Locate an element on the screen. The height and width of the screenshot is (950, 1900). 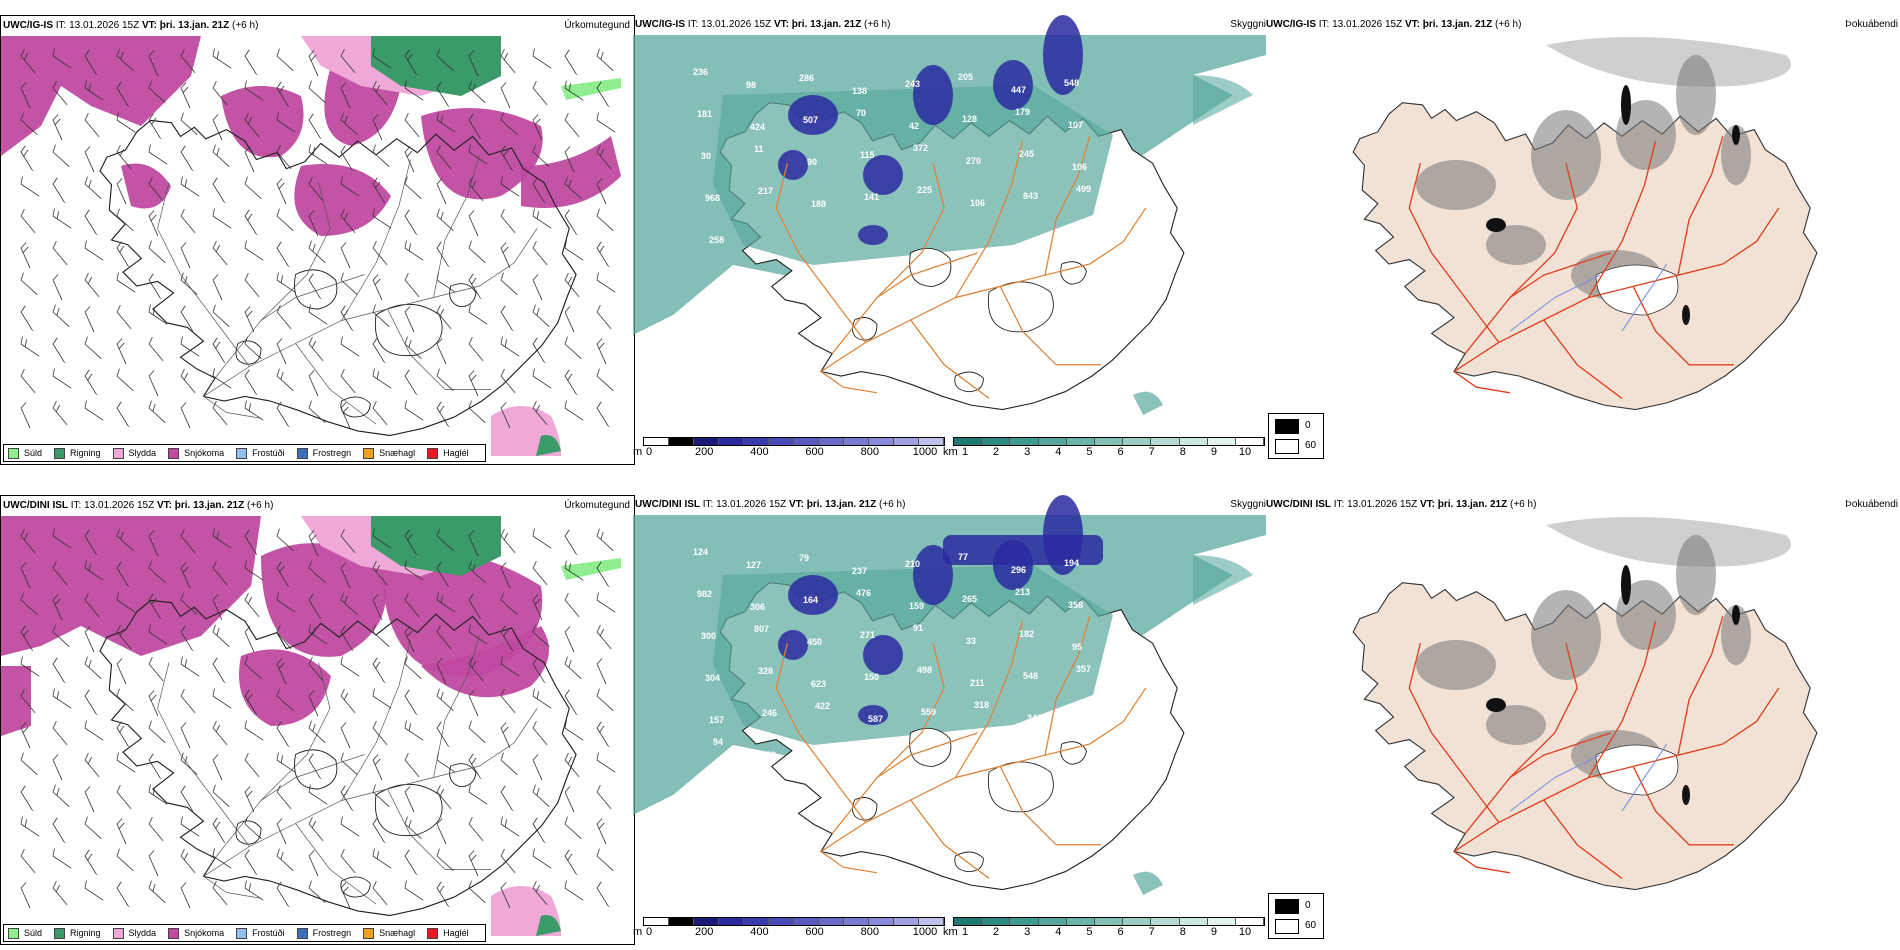
snow-depth-label: 422 is located at coordinates (822, 706).